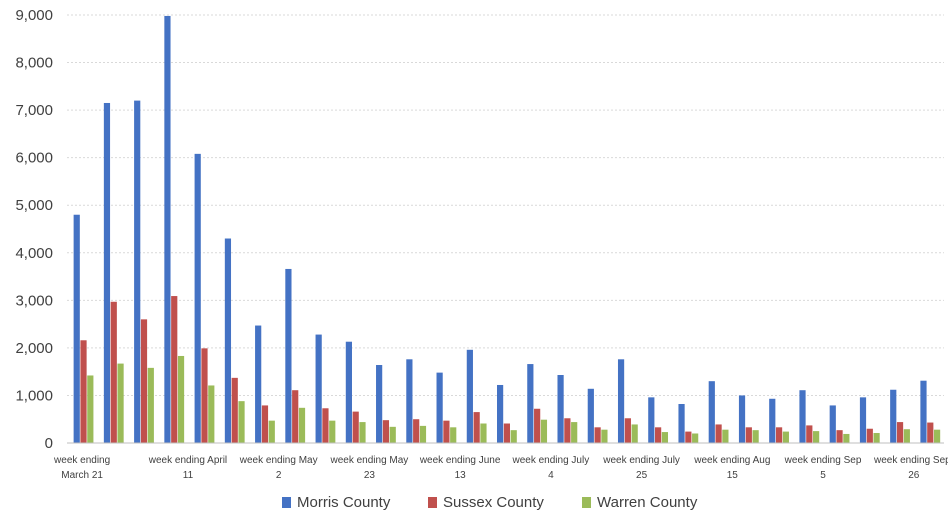 The width and height of the screenshot is (948, 518). Describe the element at coordinates (34, 253) in the screenshot. I see `y-tick-label: 4,000` at that location.